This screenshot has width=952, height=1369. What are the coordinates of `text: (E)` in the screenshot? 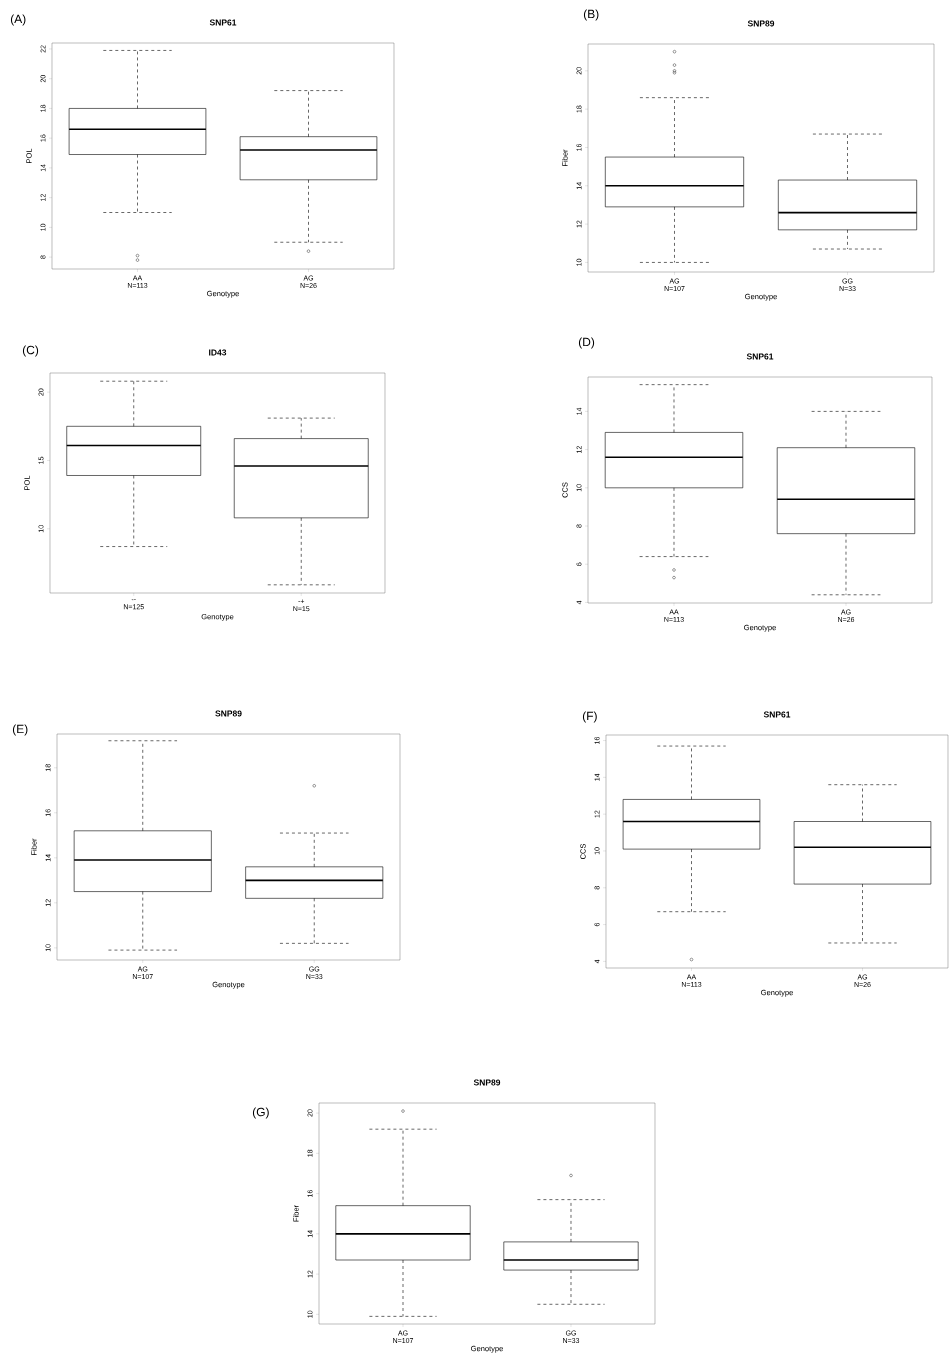 It's located at (20, 730).